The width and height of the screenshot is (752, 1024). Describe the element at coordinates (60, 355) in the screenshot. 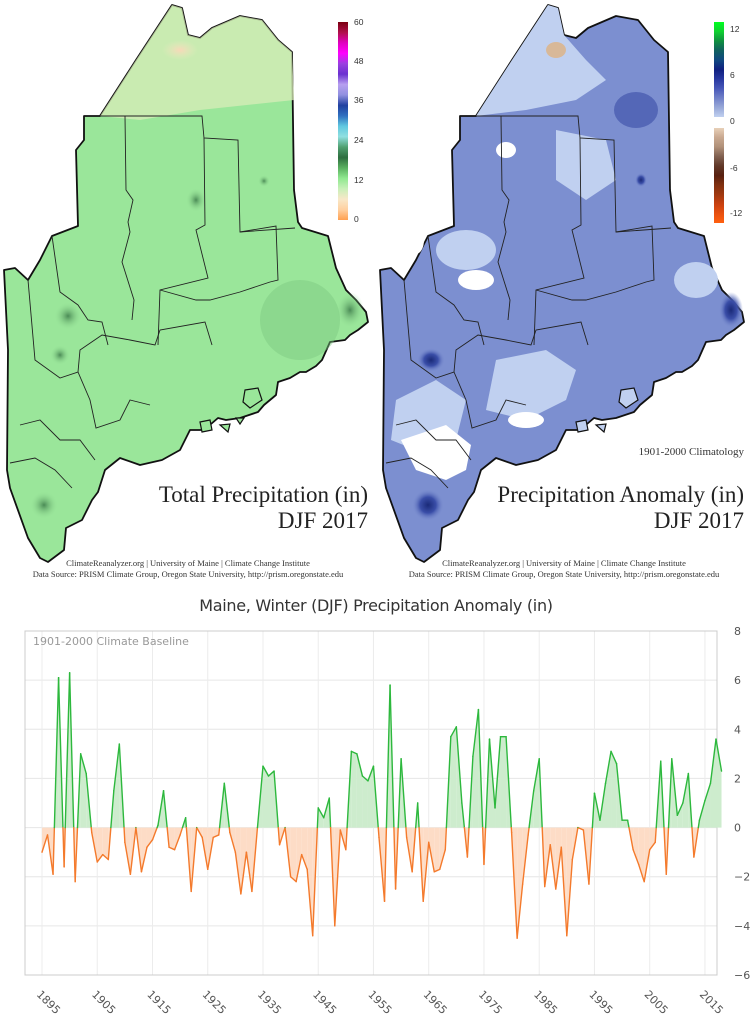

I see `wet-spot` at that location.